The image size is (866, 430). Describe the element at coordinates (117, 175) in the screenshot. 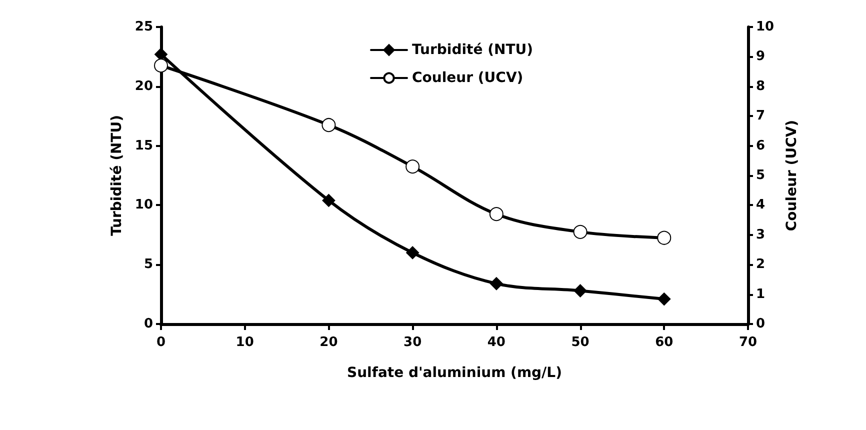

I see `y-axis-title: Turbidité (NTU)` at that location.